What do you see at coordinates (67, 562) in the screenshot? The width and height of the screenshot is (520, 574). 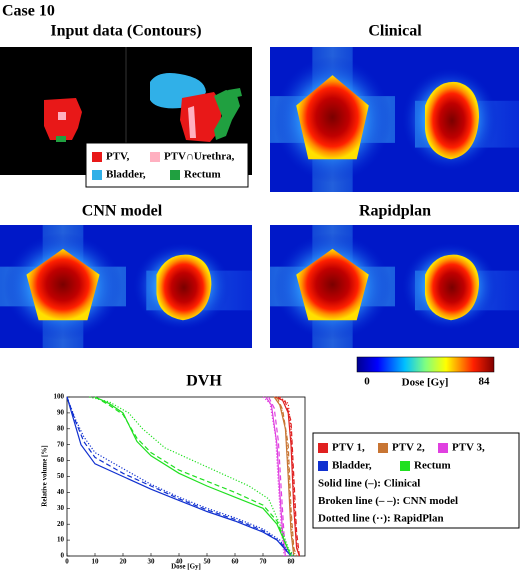 I see `x-tick-label: 0` at bounding box center [67, 562].